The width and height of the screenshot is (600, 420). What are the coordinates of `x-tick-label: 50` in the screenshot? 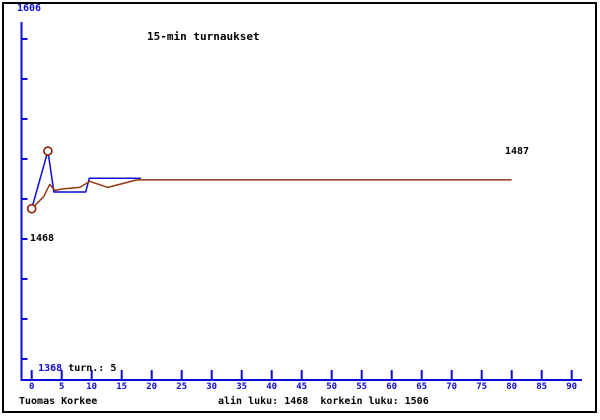 It's located at (332, 387).